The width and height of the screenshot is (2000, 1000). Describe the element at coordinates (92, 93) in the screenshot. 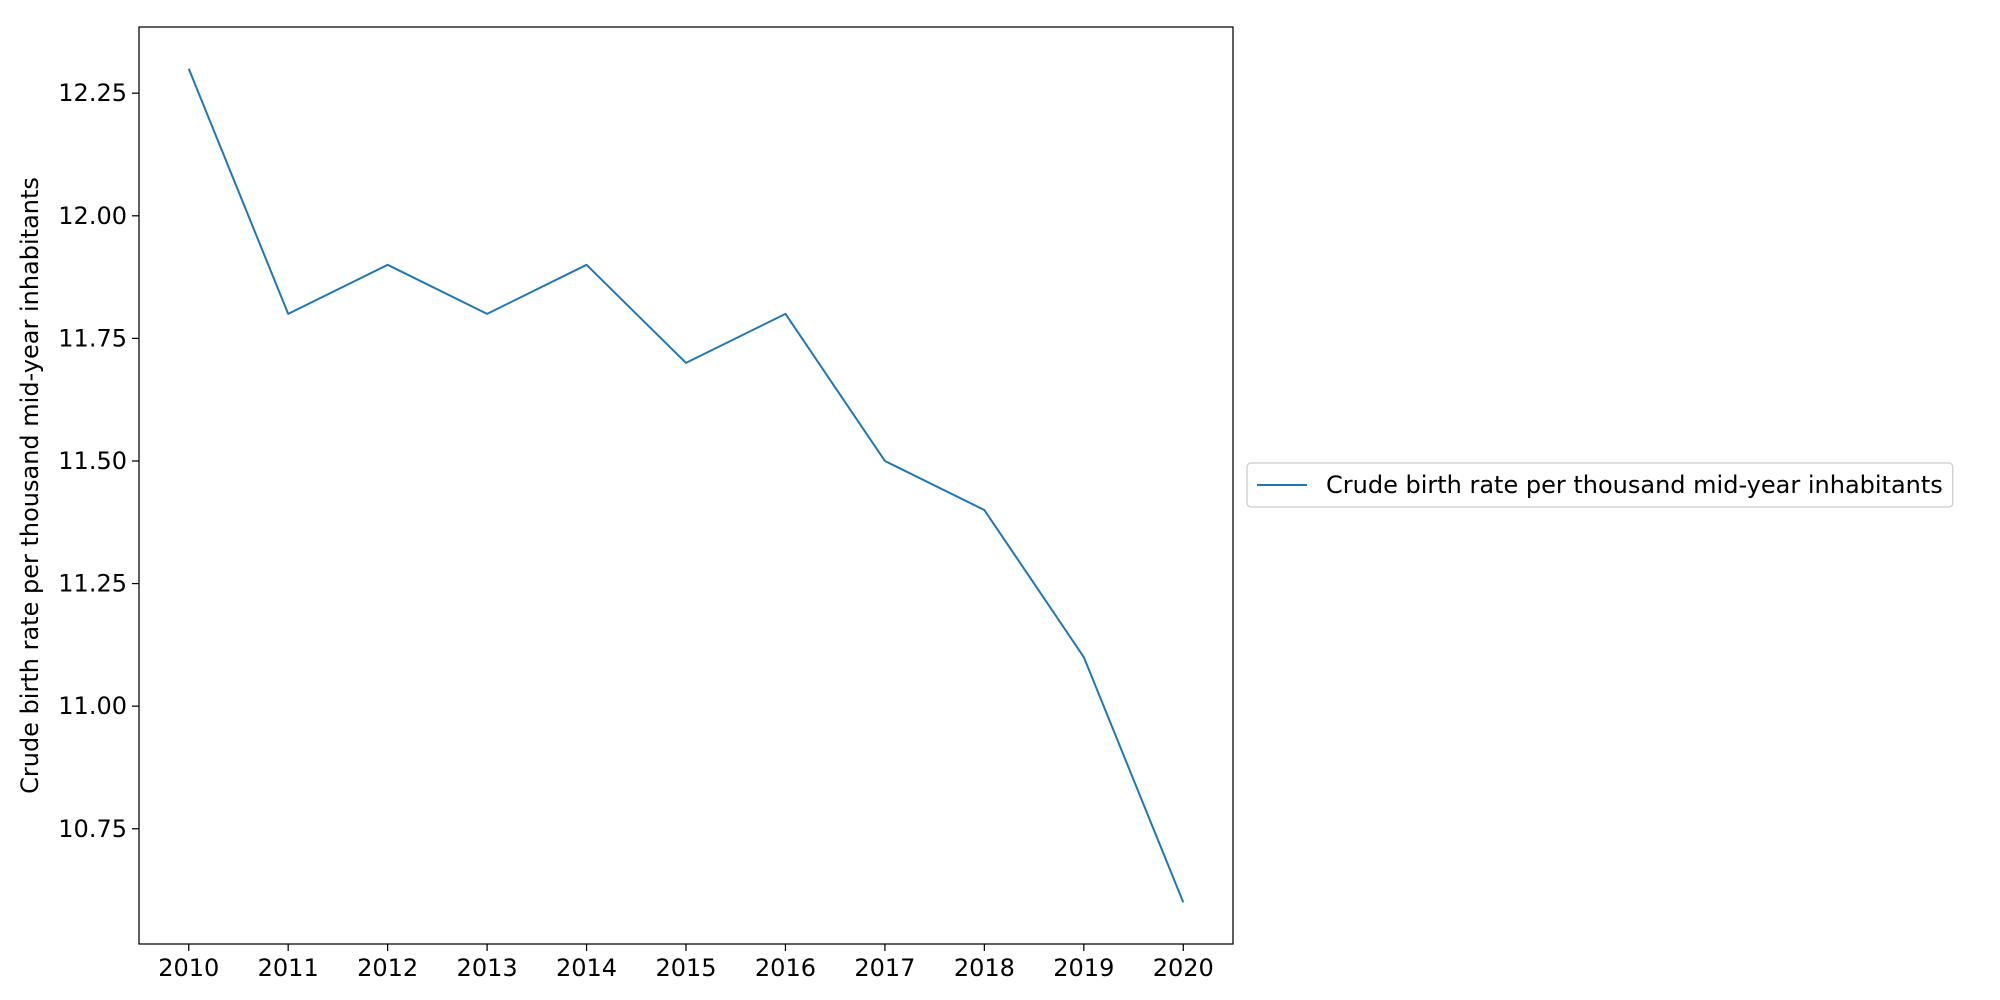

I see `y-tick-label: 12.25` at that location.